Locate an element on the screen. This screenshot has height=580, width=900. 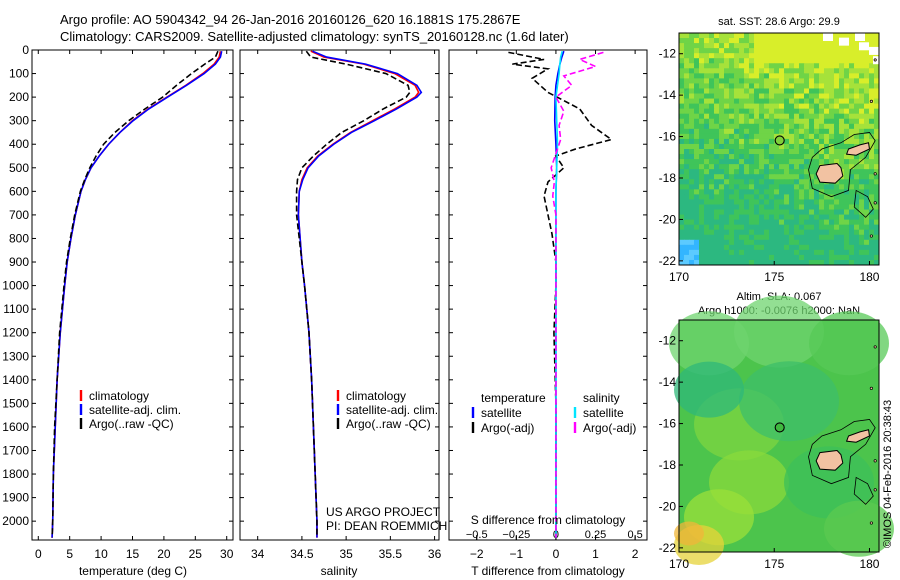
sst_map-lat-tick-label: -12 is located at coordinates (668, 54).